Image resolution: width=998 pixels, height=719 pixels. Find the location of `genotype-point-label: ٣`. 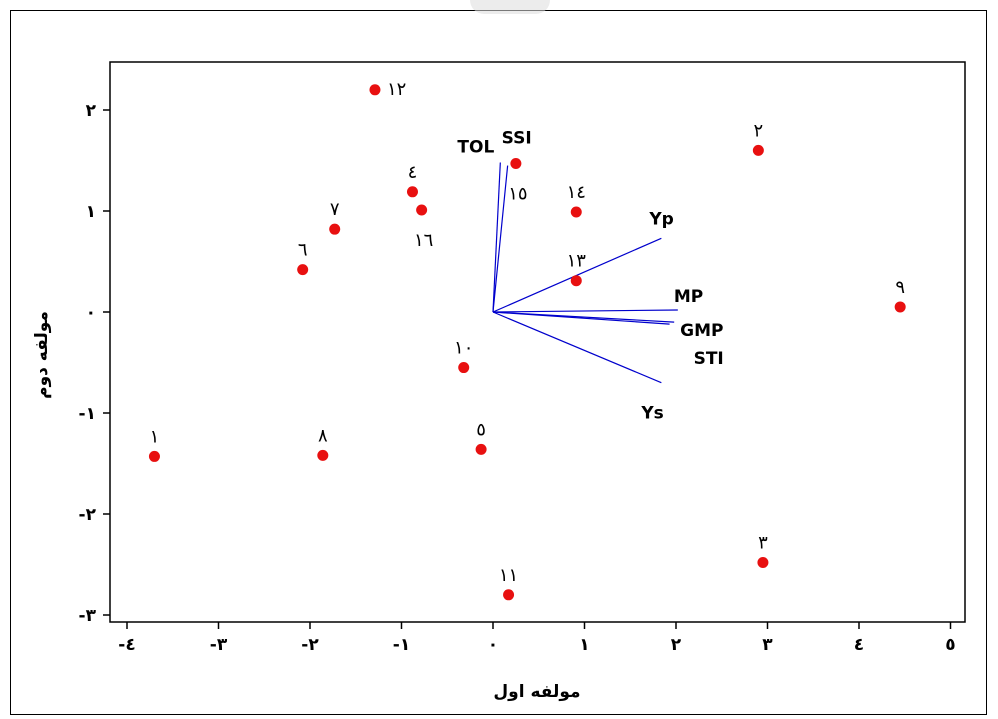

genotype-point-label: ٣ is located at coordinates (763, 542).